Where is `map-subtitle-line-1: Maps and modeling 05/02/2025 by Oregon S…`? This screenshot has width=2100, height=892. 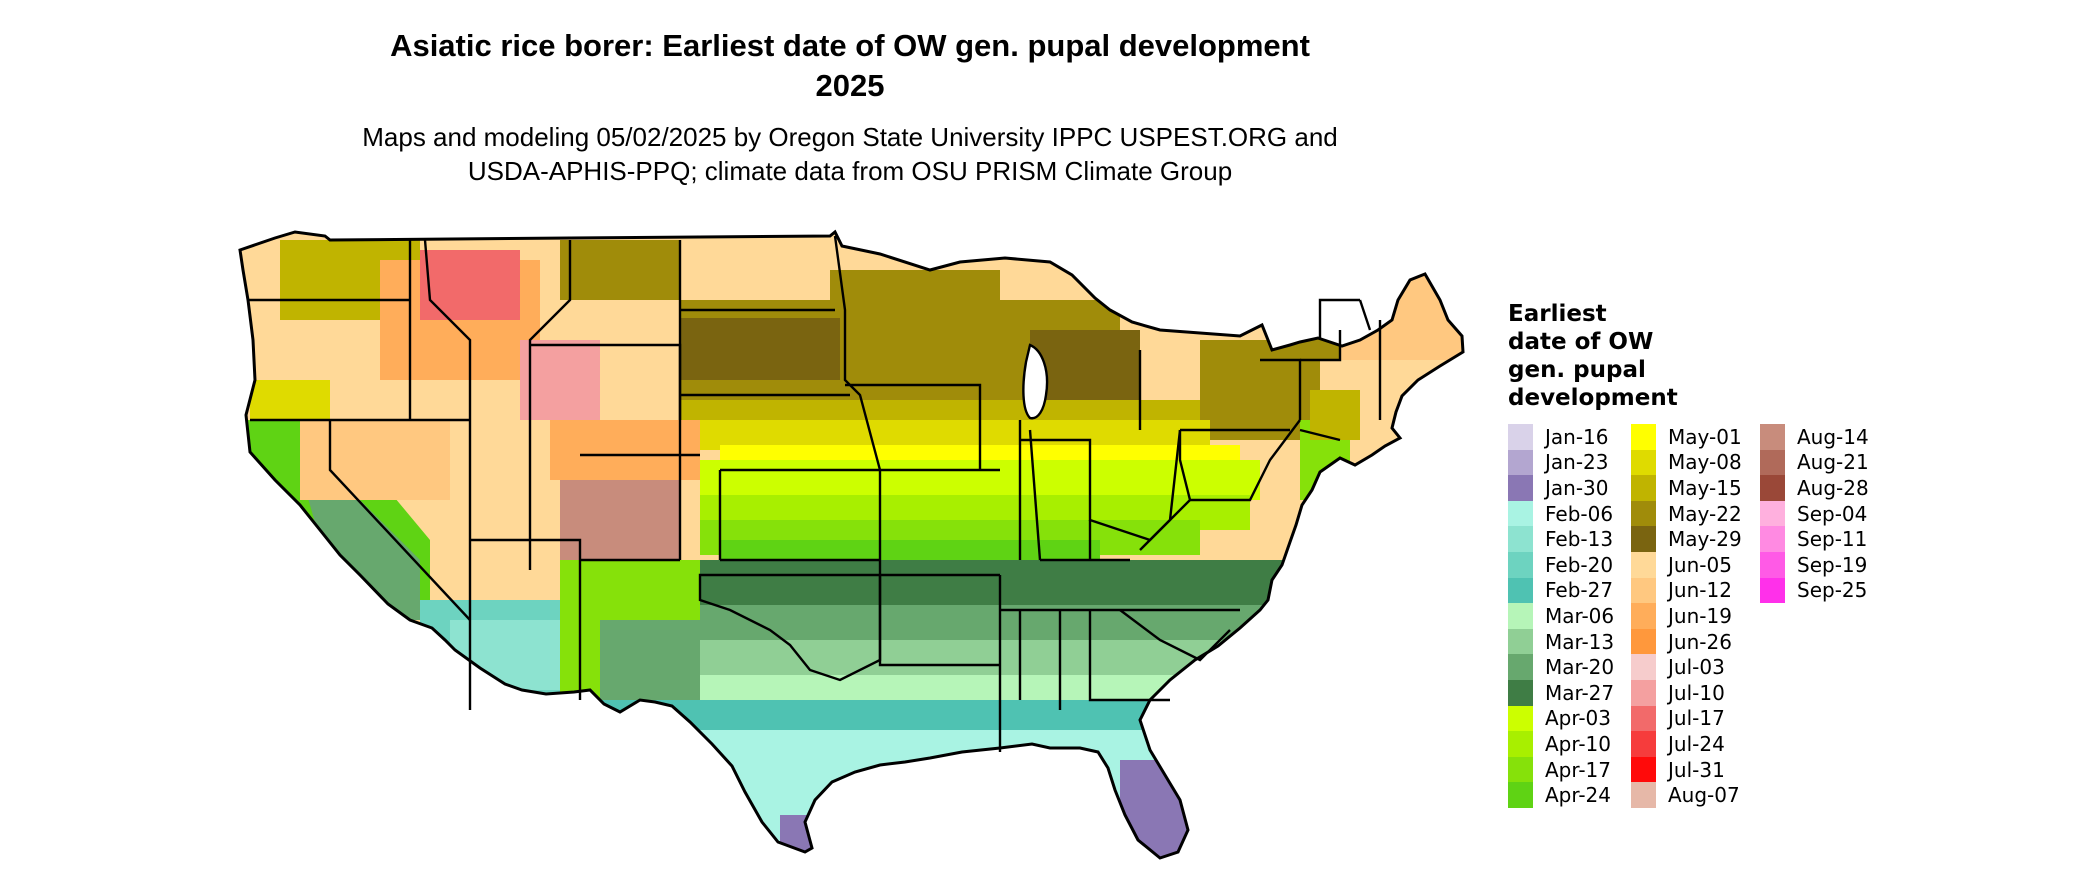
map-subtitle-line-1: Maps and modeling 05/02/2025 by Oregon S… is located at coordinates (850, 137).